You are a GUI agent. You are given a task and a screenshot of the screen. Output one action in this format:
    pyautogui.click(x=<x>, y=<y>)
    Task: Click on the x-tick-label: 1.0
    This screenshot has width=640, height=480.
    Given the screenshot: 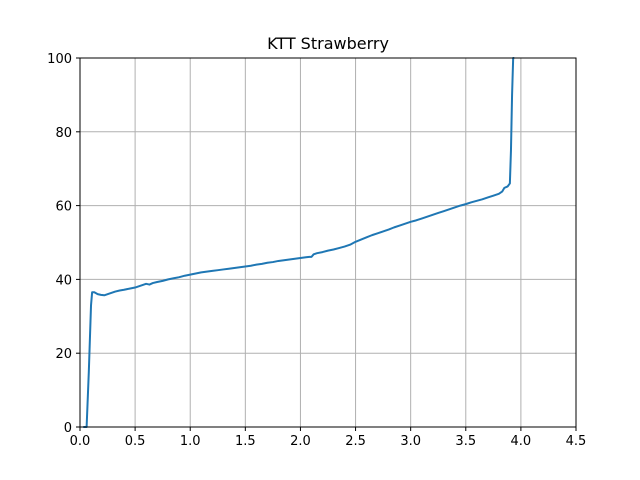 What is the action you would take?
    pyautogui.click(x=190, y=441)
    